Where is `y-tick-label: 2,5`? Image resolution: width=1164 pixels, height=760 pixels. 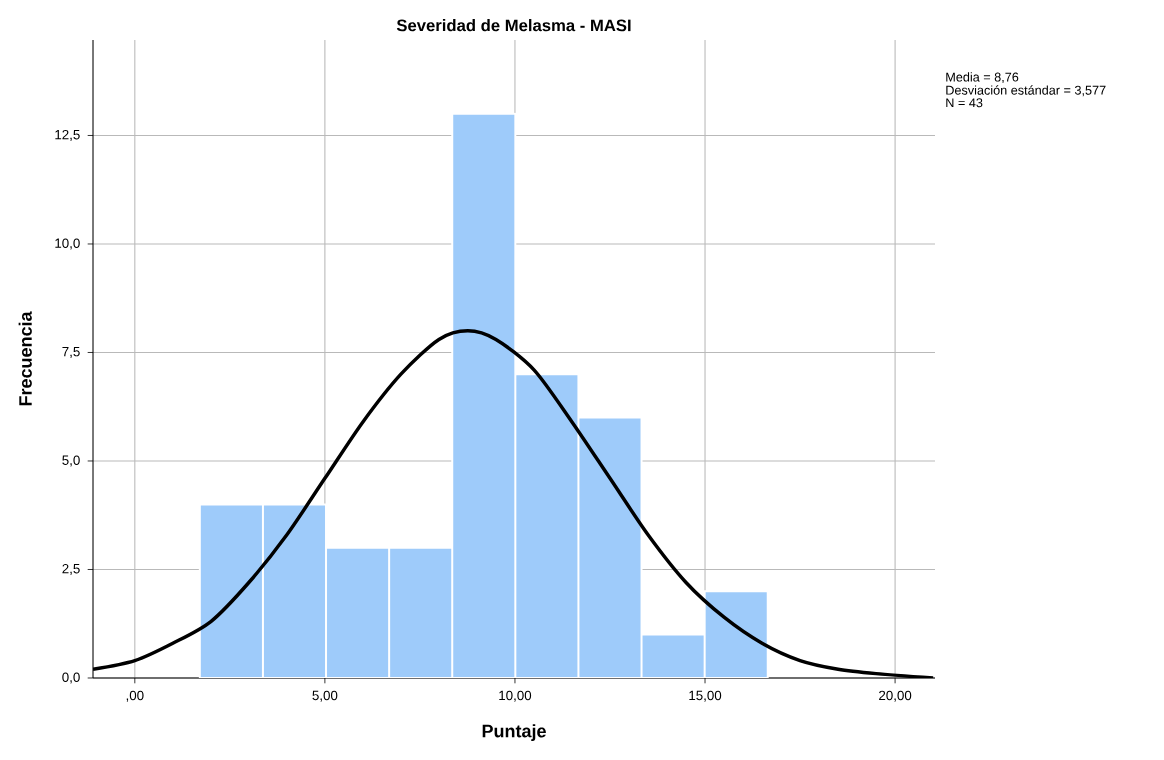 y-tick-label: 2,5 is located at coordinates (71, 569).